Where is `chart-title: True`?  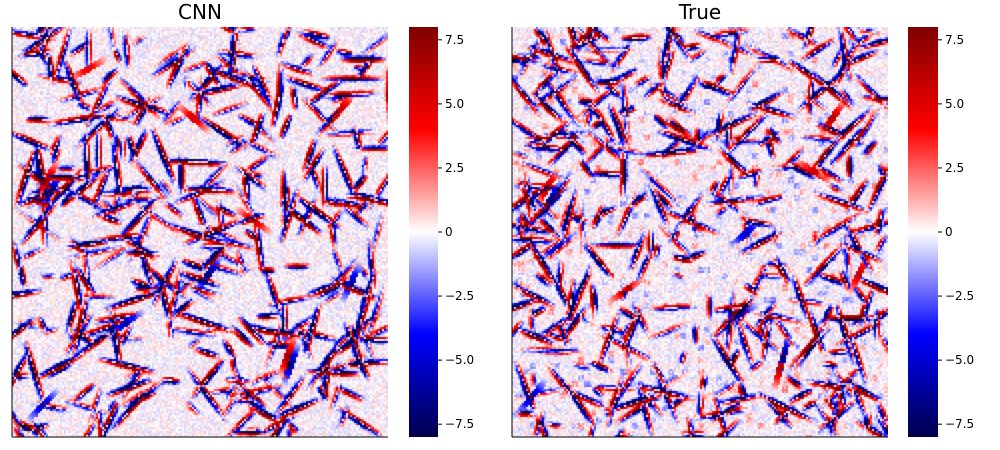
chart-title: True is located at coordinates (699, 12).